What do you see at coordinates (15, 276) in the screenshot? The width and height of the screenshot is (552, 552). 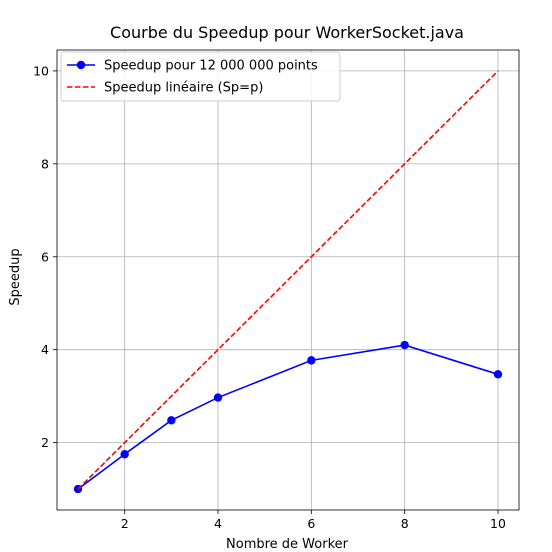 I see `y-axis-label: Speedup` at bounding box center [15, 276].